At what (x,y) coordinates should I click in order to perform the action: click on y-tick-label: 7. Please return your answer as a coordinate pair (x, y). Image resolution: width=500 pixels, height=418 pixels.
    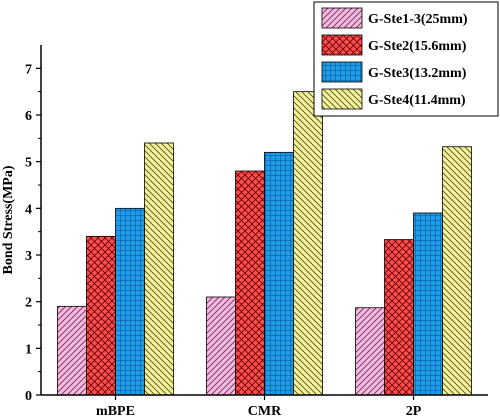
    Looking at the image, I should click on (28, 69).